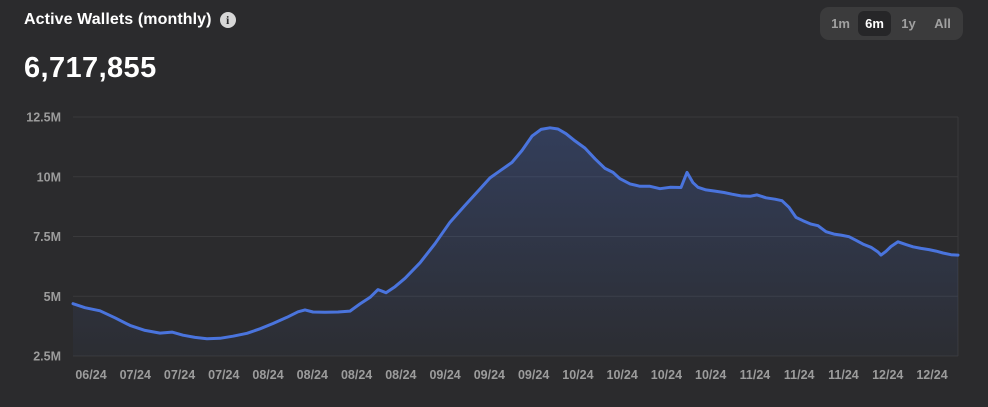  Describe the element at coordinates (47, 357) in the screenshot. I see `y-axis-label: 2.5M` at that location.